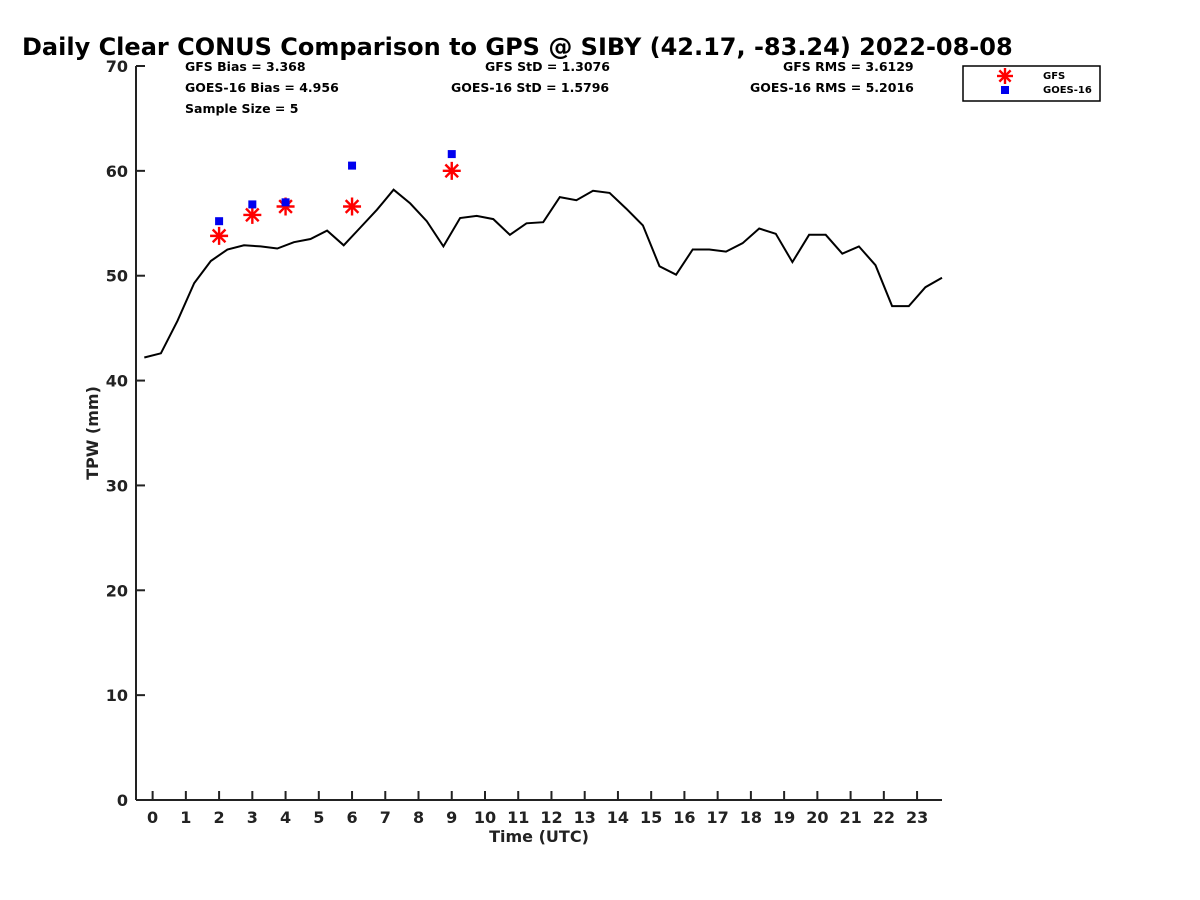 This screenshot has height=900, width=1200. Describe the element at coordinates (530, 87) in the screenshot. I see `goes-std-stat: GOES-16 StD = 1.5796` at that location.